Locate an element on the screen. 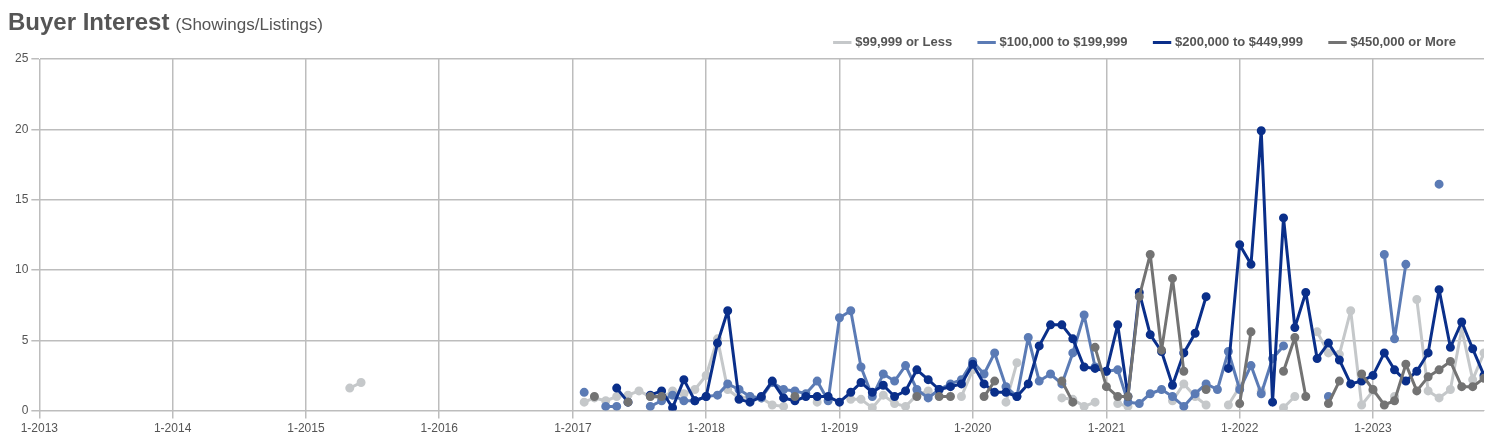 The height and width of the screenshot is (447, 1500). x-tick-label: 1-2015 is located at coordinates (306, 428).